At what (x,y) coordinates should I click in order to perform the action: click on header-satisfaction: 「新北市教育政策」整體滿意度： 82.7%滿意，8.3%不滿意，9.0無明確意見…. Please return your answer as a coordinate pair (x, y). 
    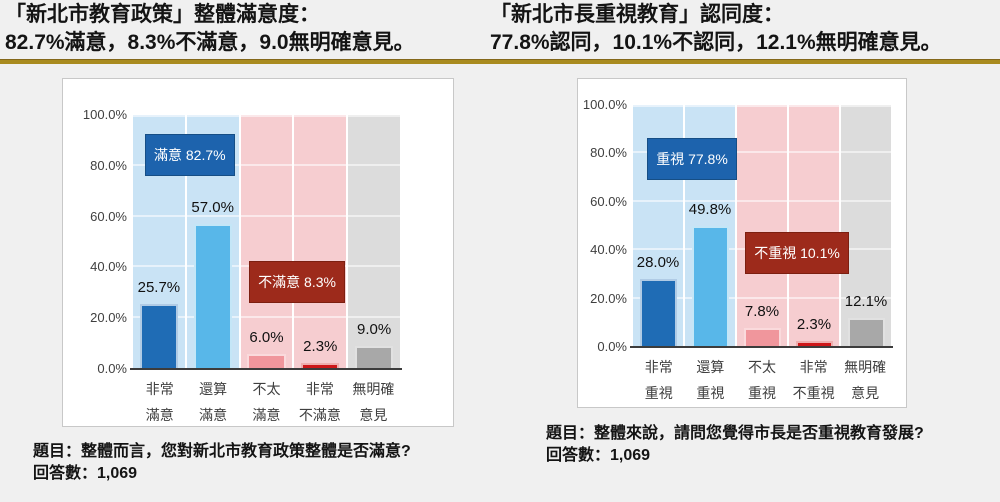
    Looking at the image, I should click on (210, 29).